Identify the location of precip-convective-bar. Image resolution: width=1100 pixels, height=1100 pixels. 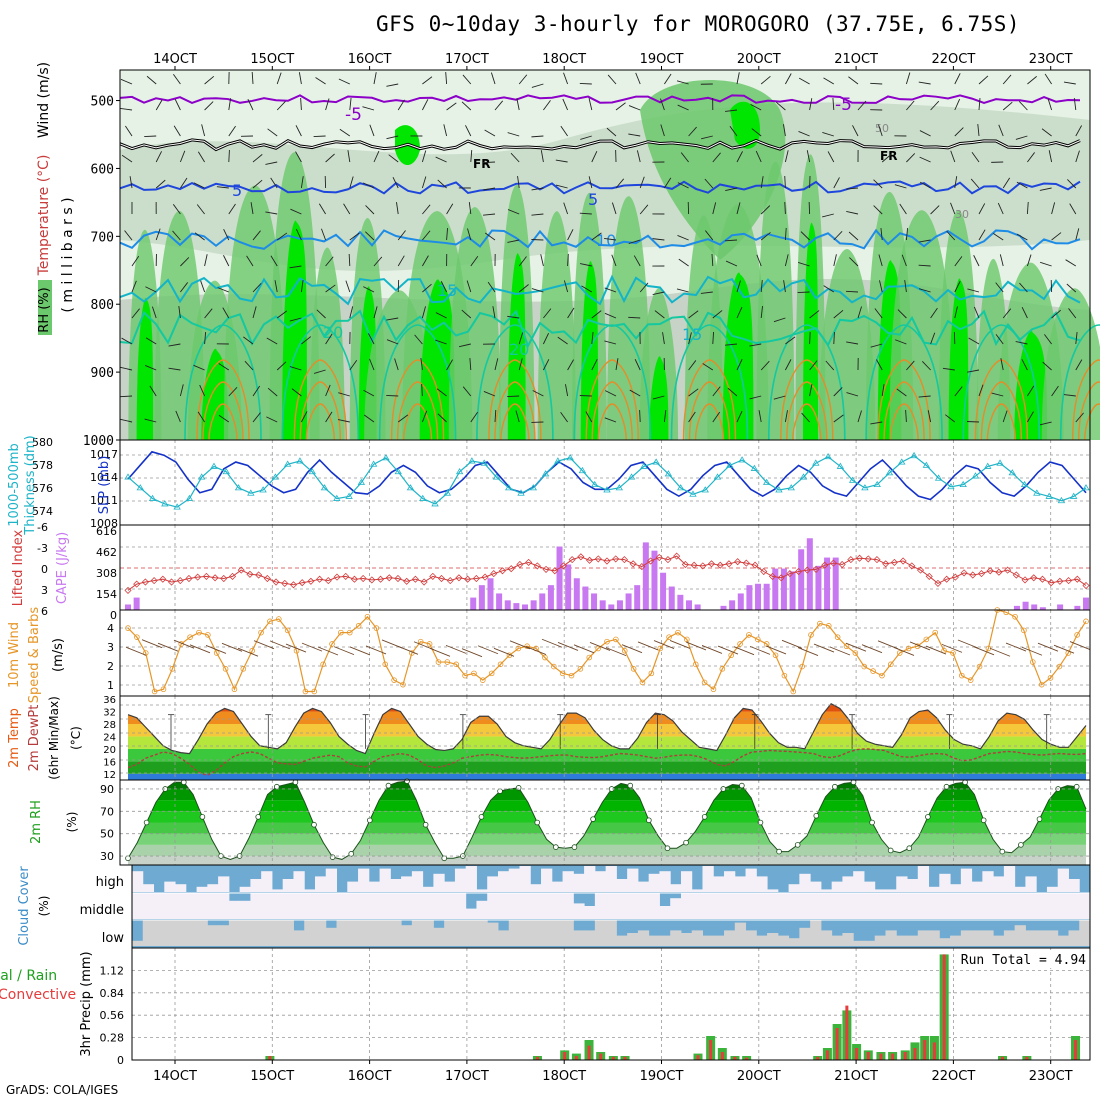
(847, 1032).